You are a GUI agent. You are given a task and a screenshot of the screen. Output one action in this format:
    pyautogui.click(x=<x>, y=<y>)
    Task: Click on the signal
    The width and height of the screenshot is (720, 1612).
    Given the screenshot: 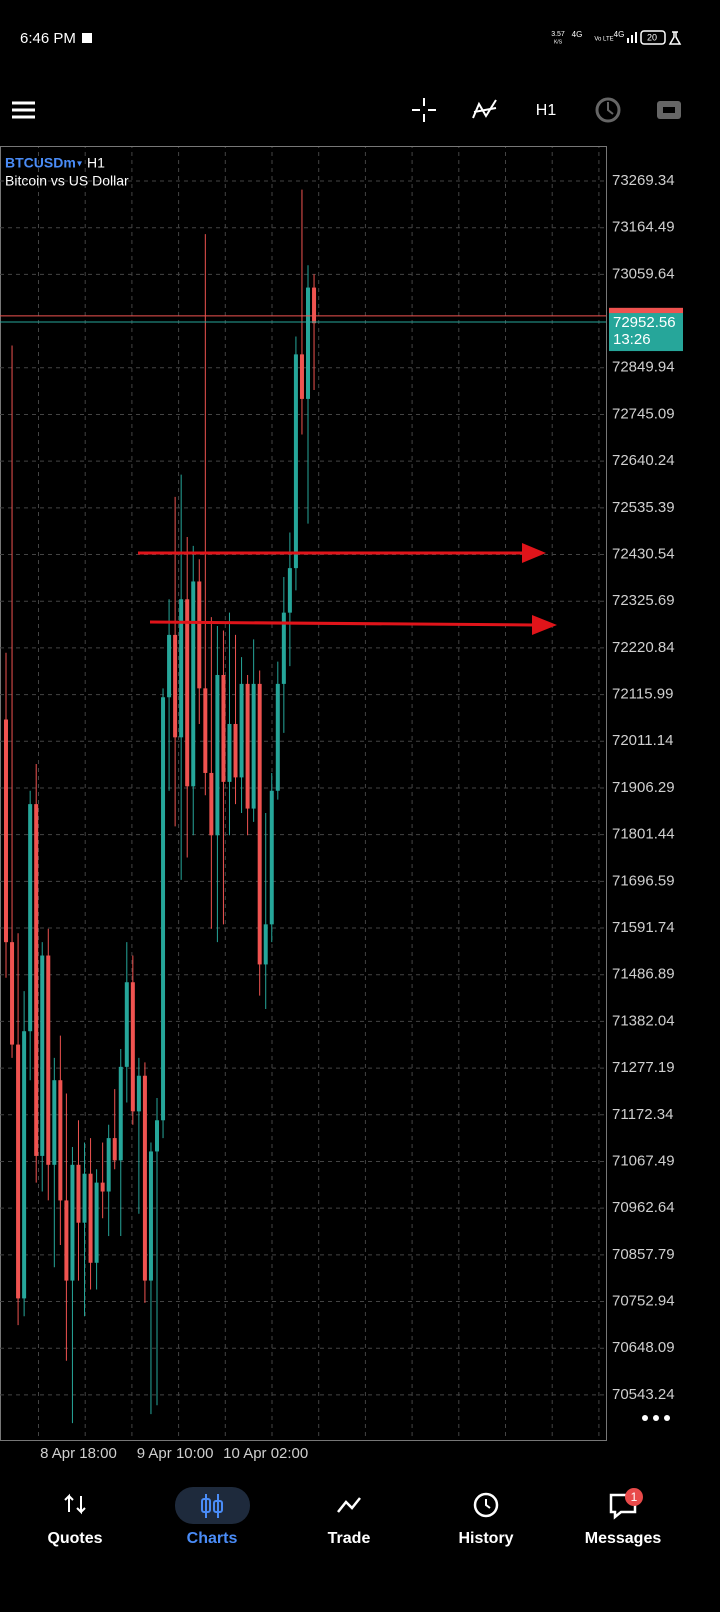 What is the action you would take?
    pyautogui.click(x=632, y=37)
    